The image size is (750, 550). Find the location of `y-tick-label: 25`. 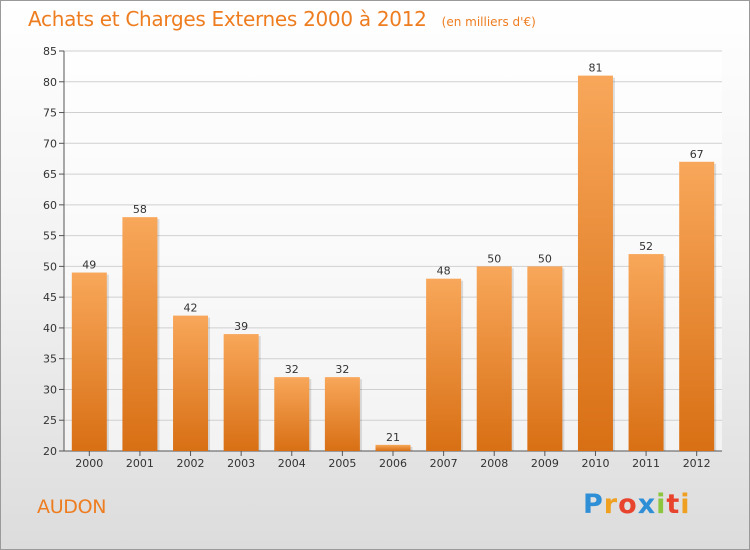

y-tick-label: 25 is located at coordinates (50, 420).